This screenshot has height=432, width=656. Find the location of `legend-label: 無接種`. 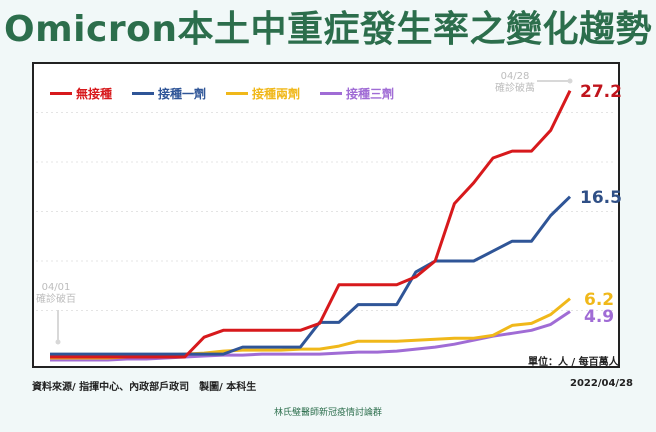

legend-label: 無接種 is located at coordinates (94, 94).